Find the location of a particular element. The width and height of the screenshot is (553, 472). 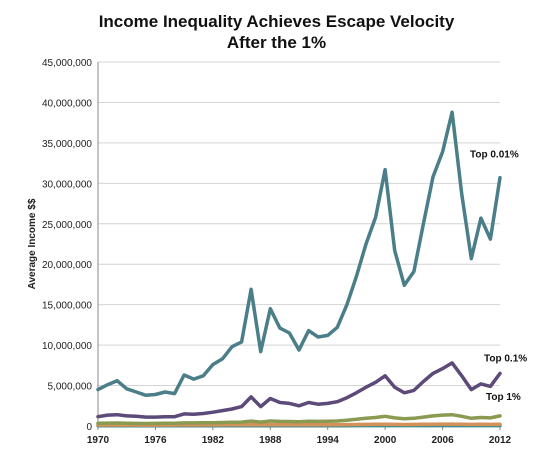

x-tick-label: 1970 is located at coordinates (98, 440).